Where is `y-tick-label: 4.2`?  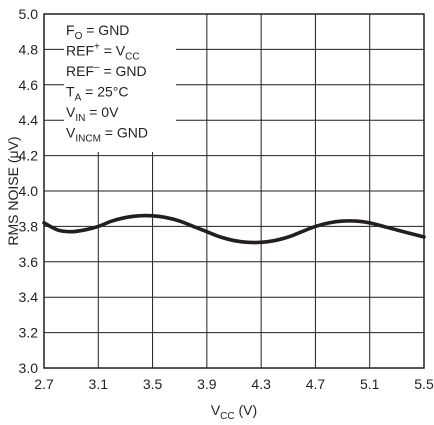 y-tick-label: 4.2 is located at coordinates (29, 156).